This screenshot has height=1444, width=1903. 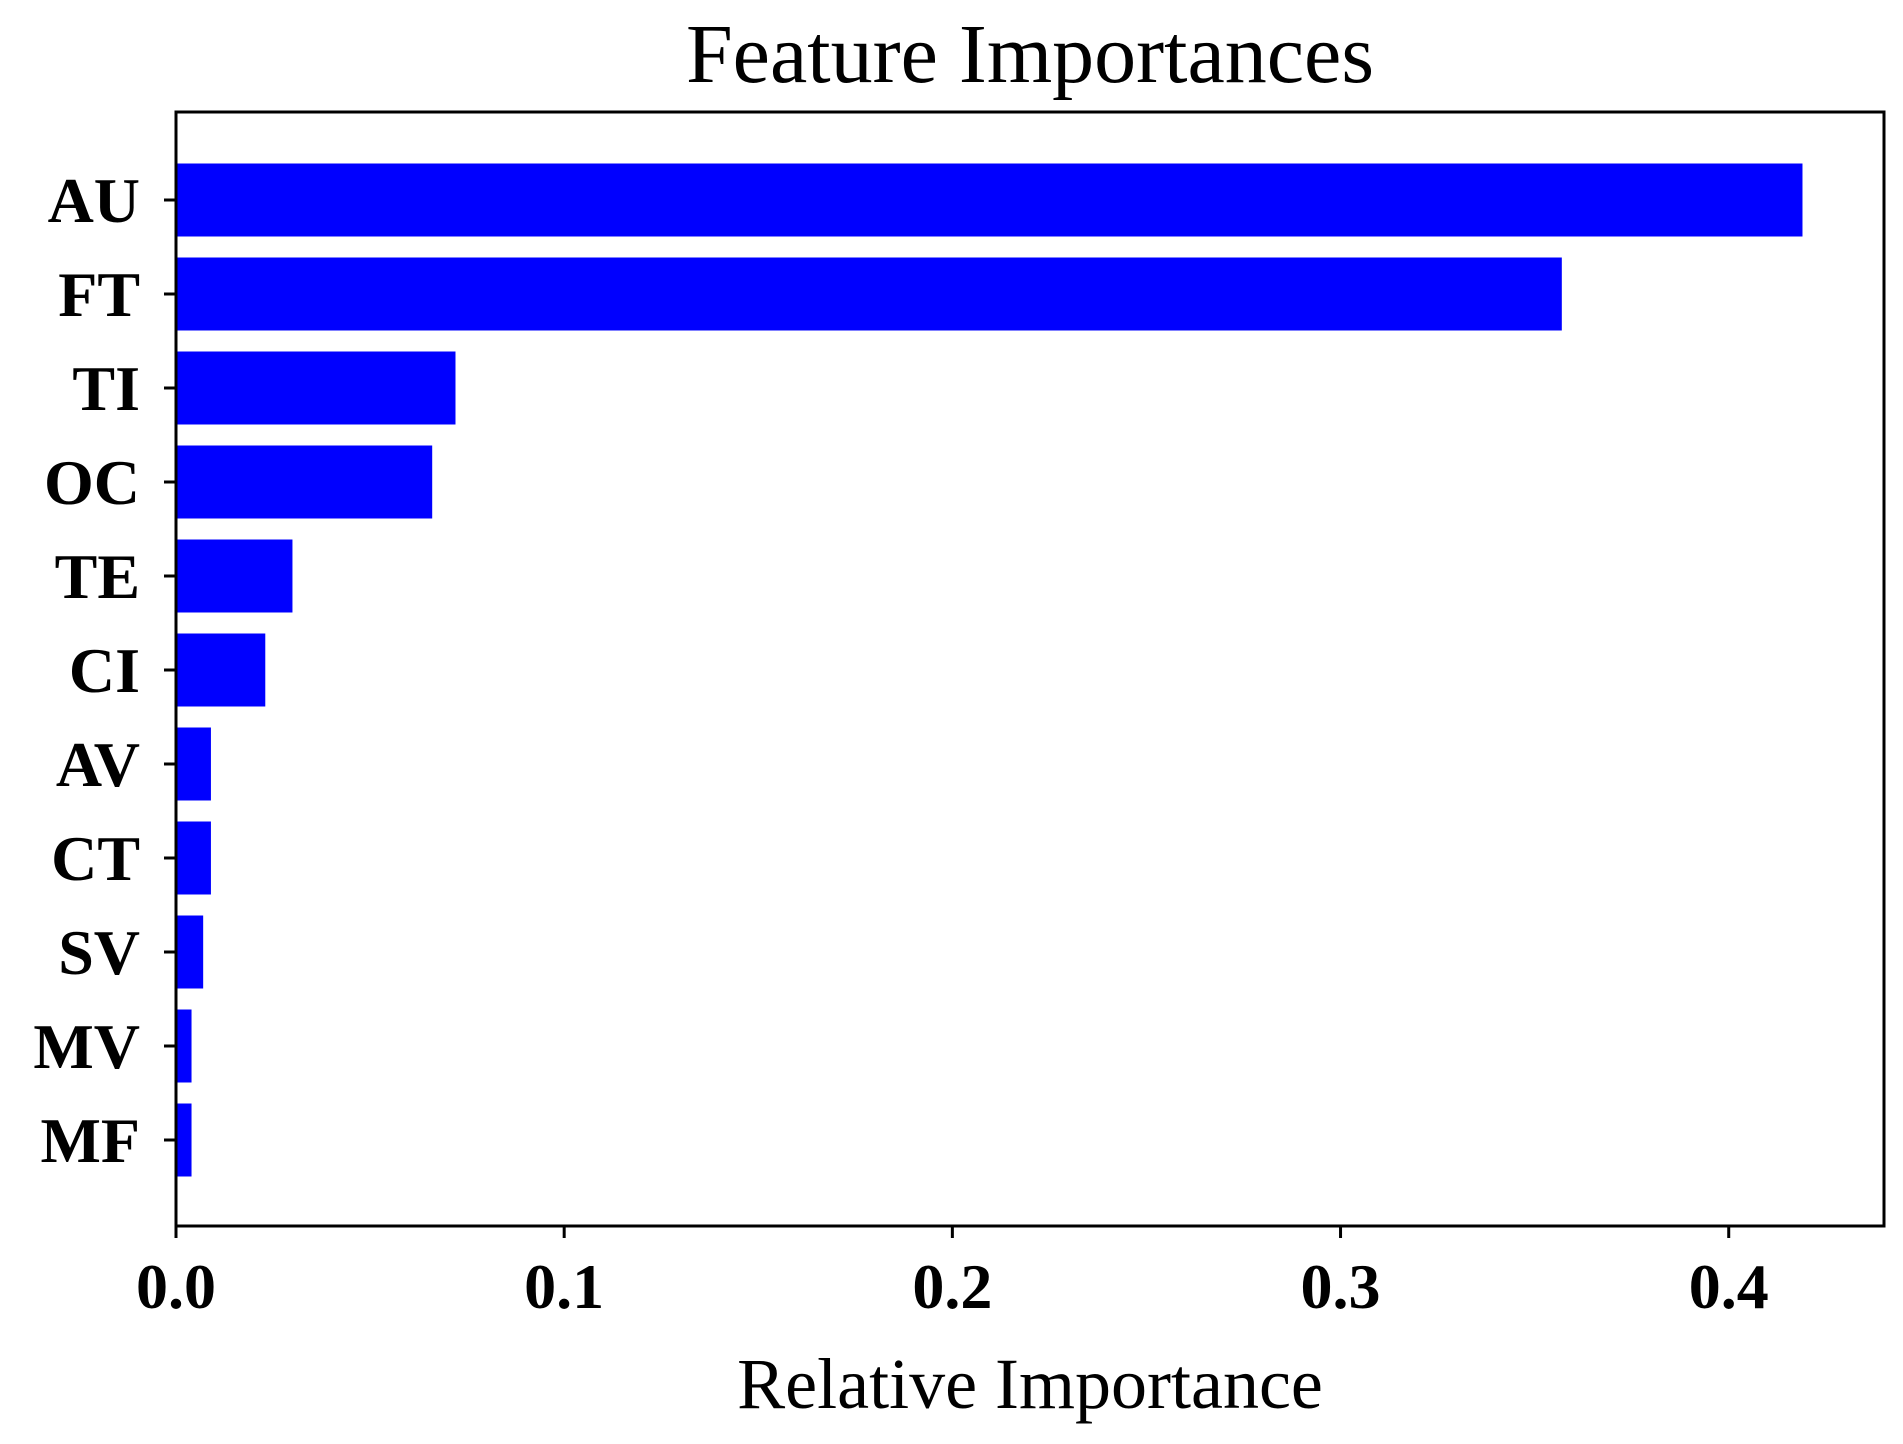 I want to click on bar-ci, so click(x=221, y=670).